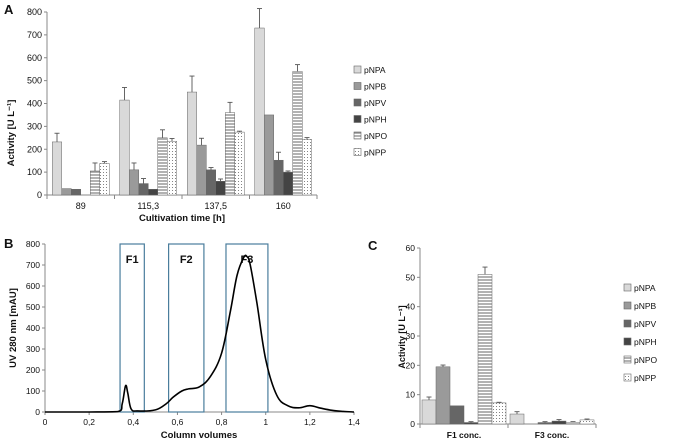 The width and height of the screenshot is (685, 442). What do you see at coordinates (222, 422) in the screenshot?
I see `chart-b-xtick-label: 0,8` at bounding box center [222, 422].